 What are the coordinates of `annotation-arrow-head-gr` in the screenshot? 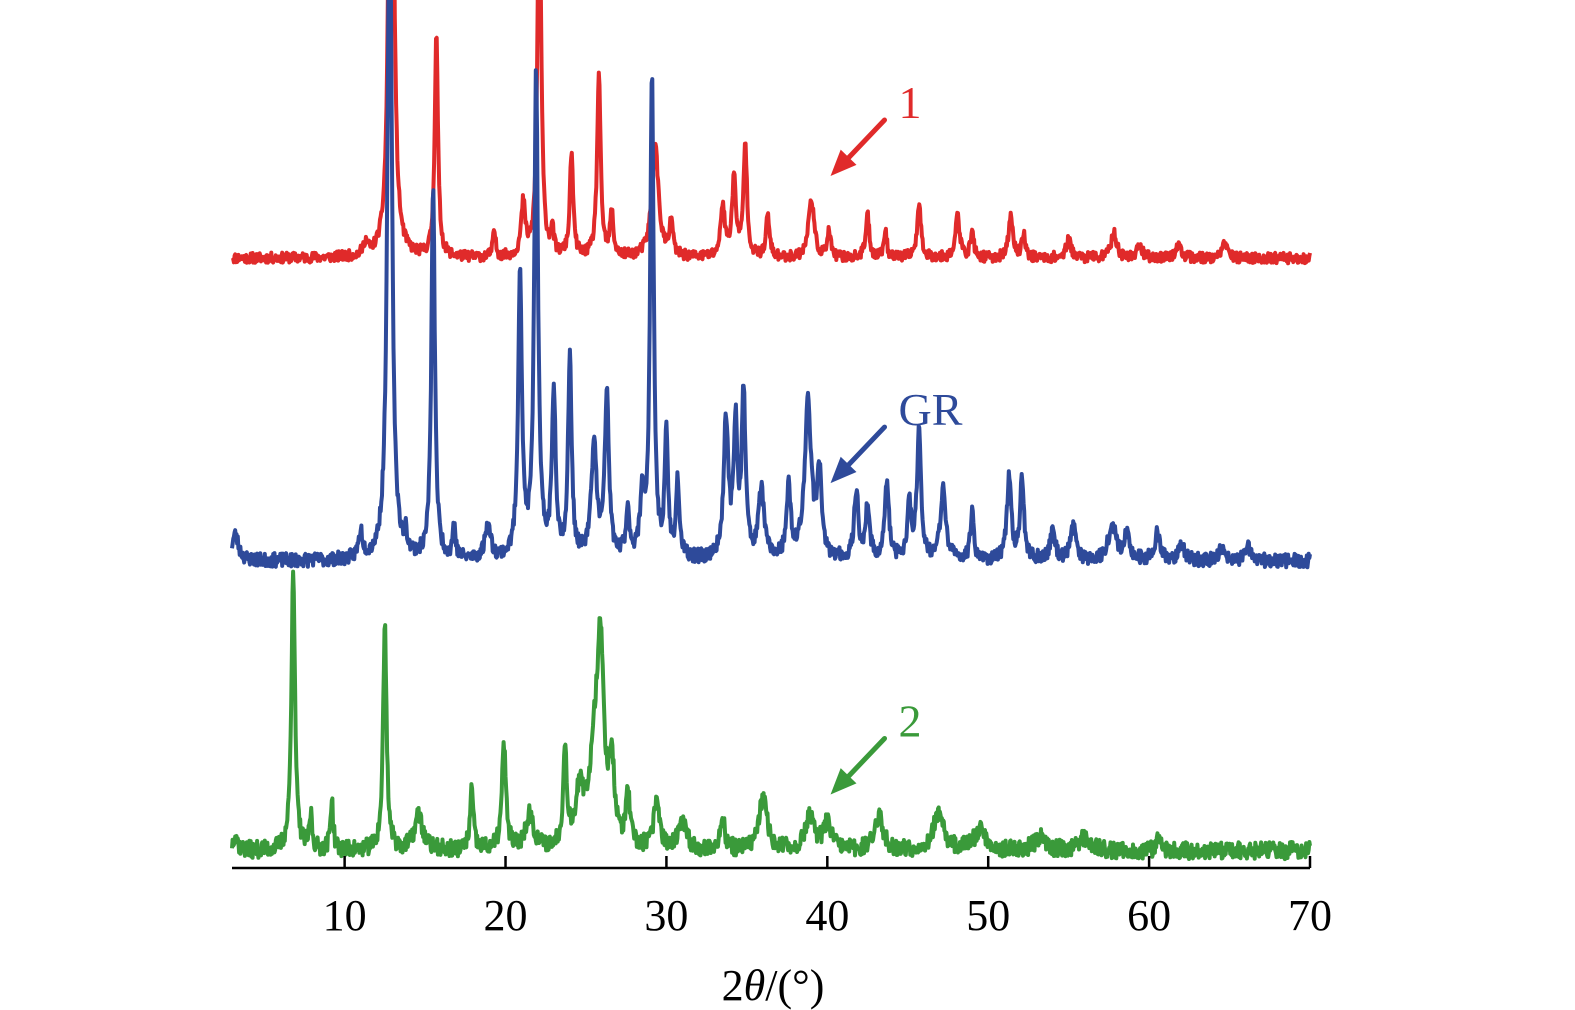 It's located at (843, 470).